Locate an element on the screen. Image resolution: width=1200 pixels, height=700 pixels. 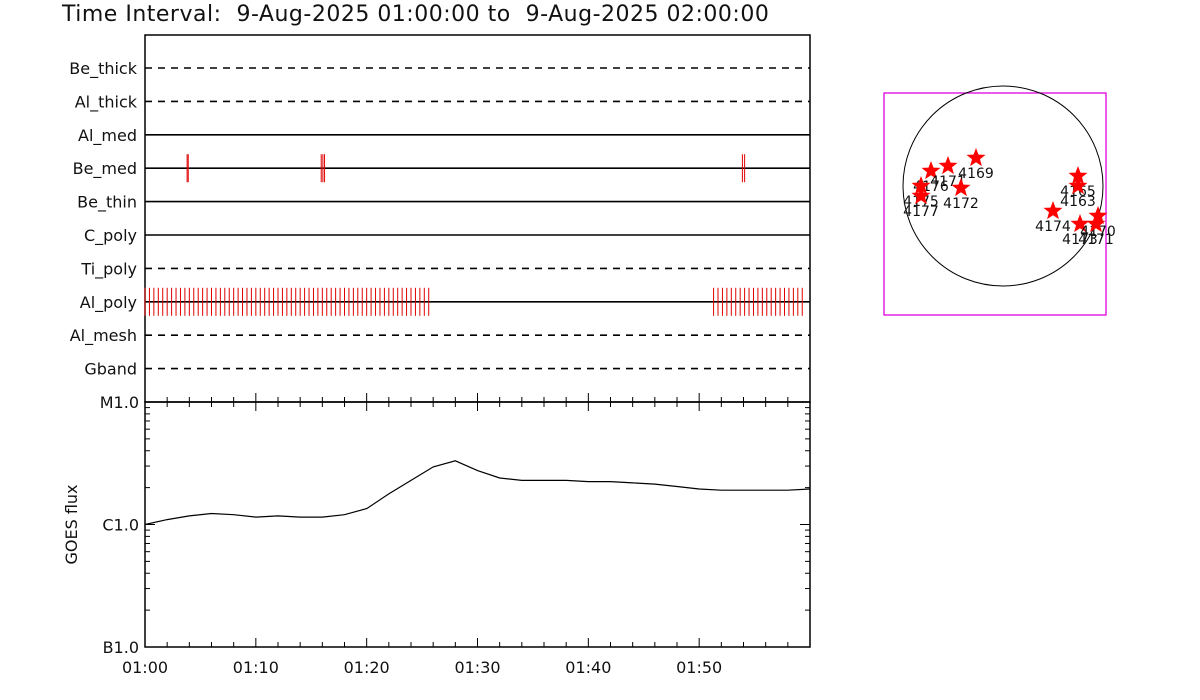
ar-label: 4165 is located at coordinates (1078, 192).